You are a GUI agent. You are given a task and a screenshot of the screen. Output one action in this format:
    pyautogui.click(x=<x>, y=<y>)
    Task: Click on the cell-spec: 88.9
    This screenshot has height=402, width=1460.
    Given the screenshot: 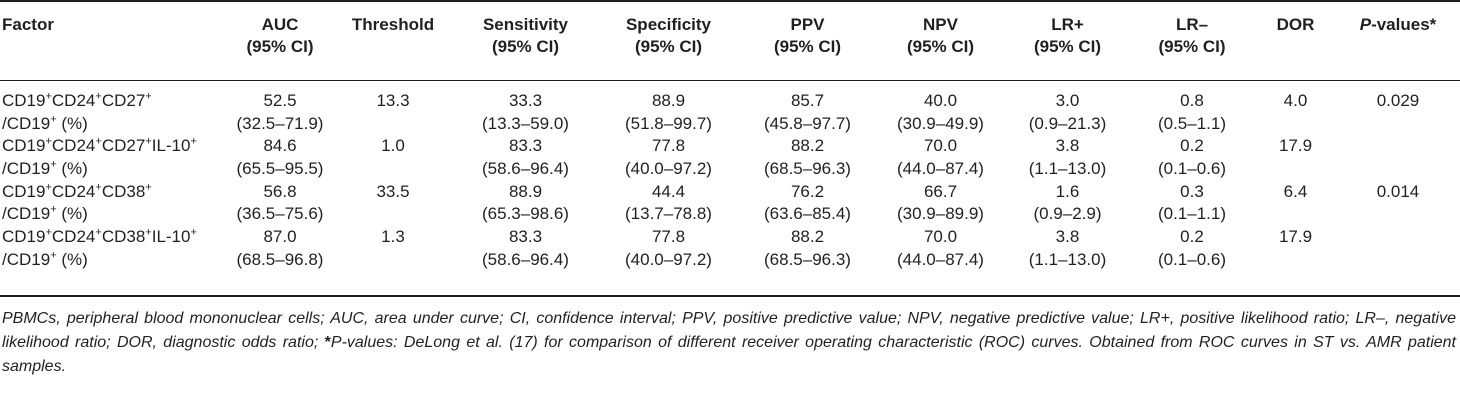 What is the action you would take?
    pyautogui.click(x=668, y=100)
    